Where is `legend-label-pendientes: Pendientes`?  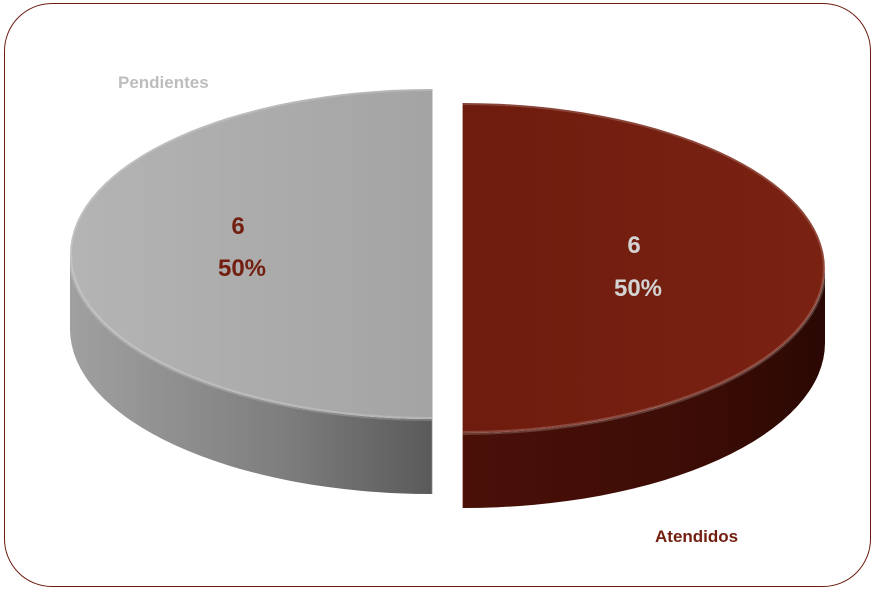
legend-label-pendientes: Pendientes is located at coordinates (163, 82).